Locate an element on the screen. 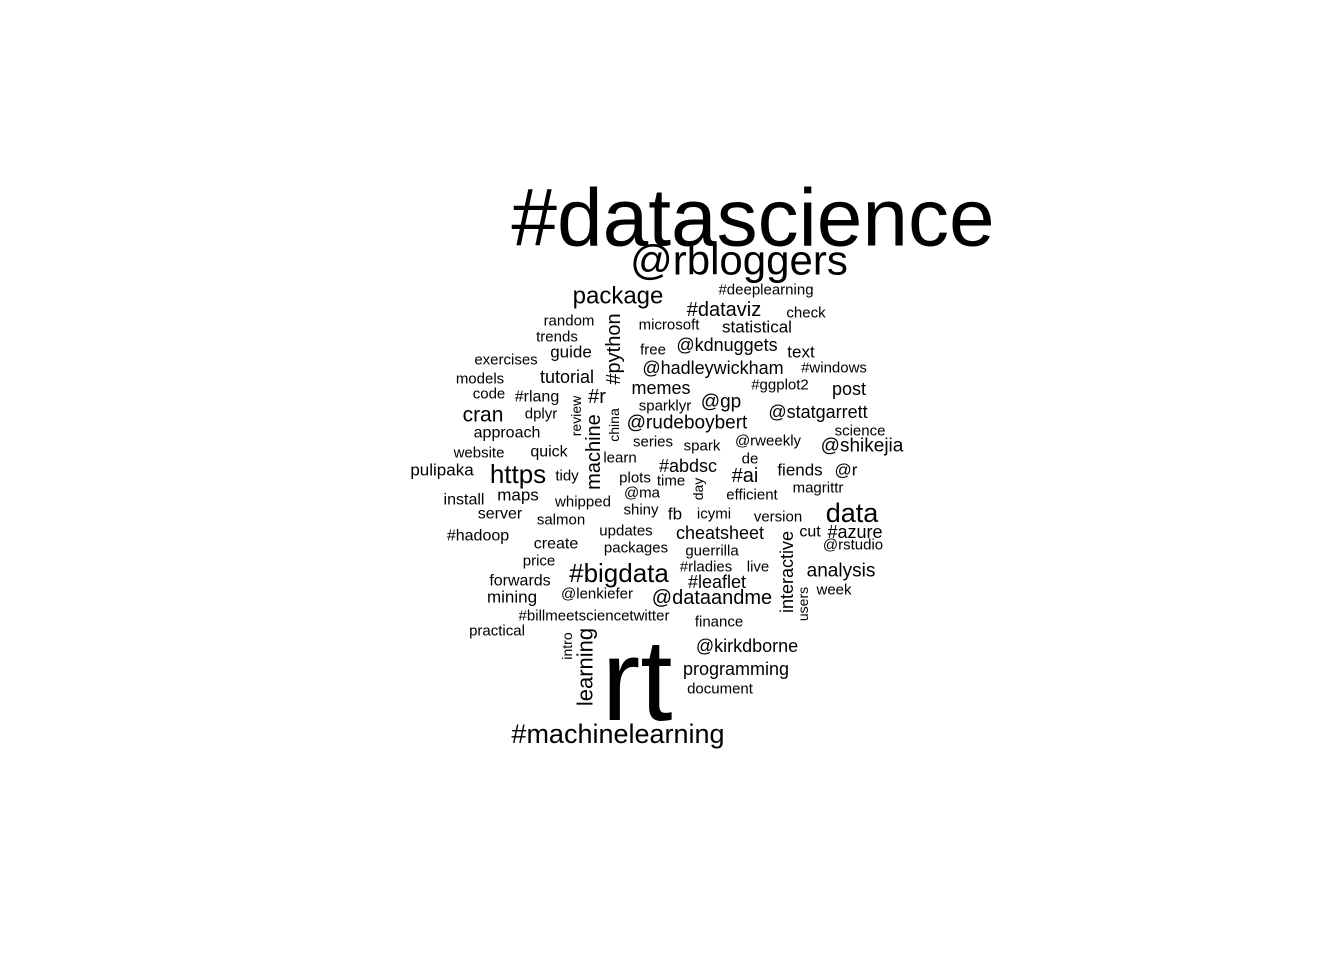 This screenshot has height=960, width=1344. word-week: week is located at coordinates (833, 590).